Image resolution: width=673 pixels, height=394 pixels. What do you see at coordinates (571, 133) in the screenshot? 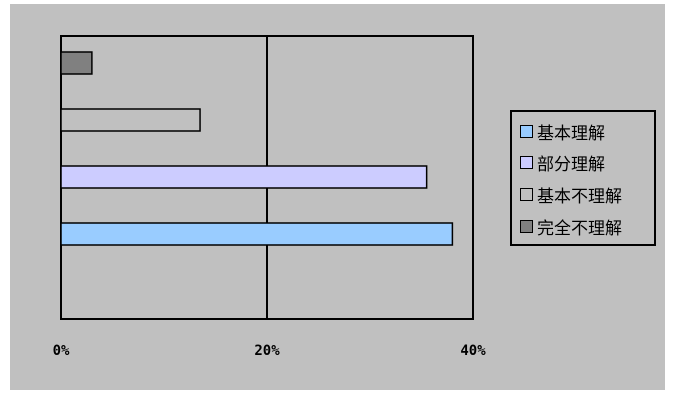
I see `legend-label: 基本理解` at bounding box center [571, 133].